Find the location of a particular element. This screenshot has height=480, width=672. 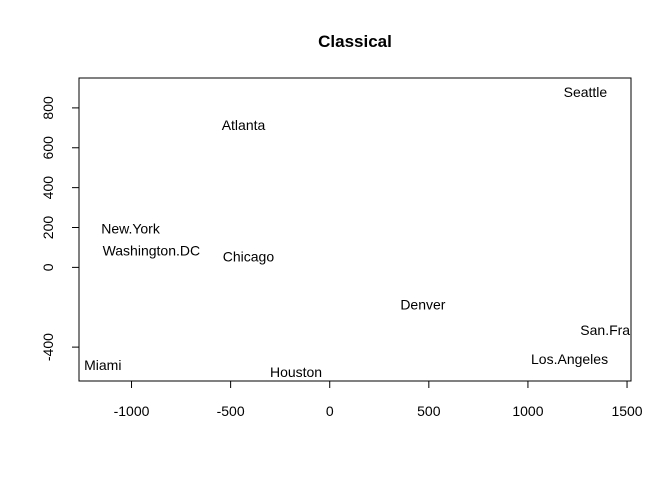

x-axis: -1000 -500 0 500 1000 1500 is located at coordinates (378, 399).